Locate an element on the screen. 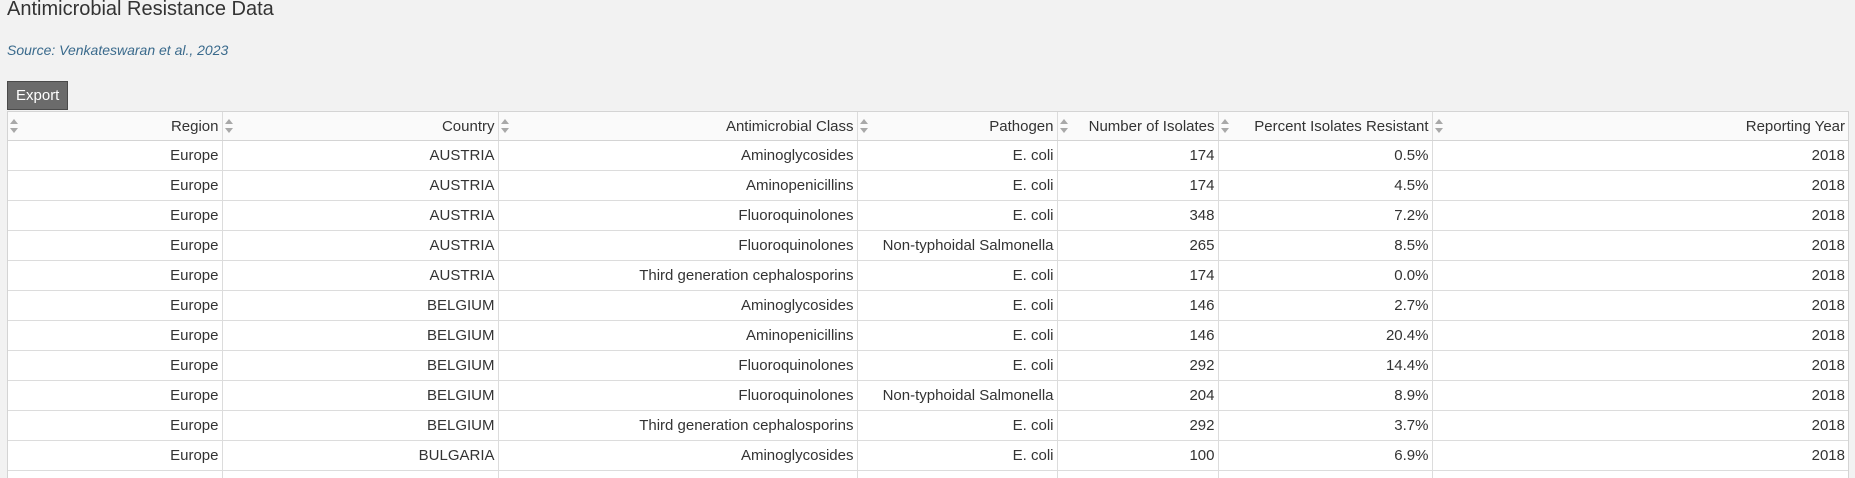 The height and width of the screenshot is (478, 1855). cell-pathogen: Non-typhoidal Salmonella is located at coordinates (956, 395).